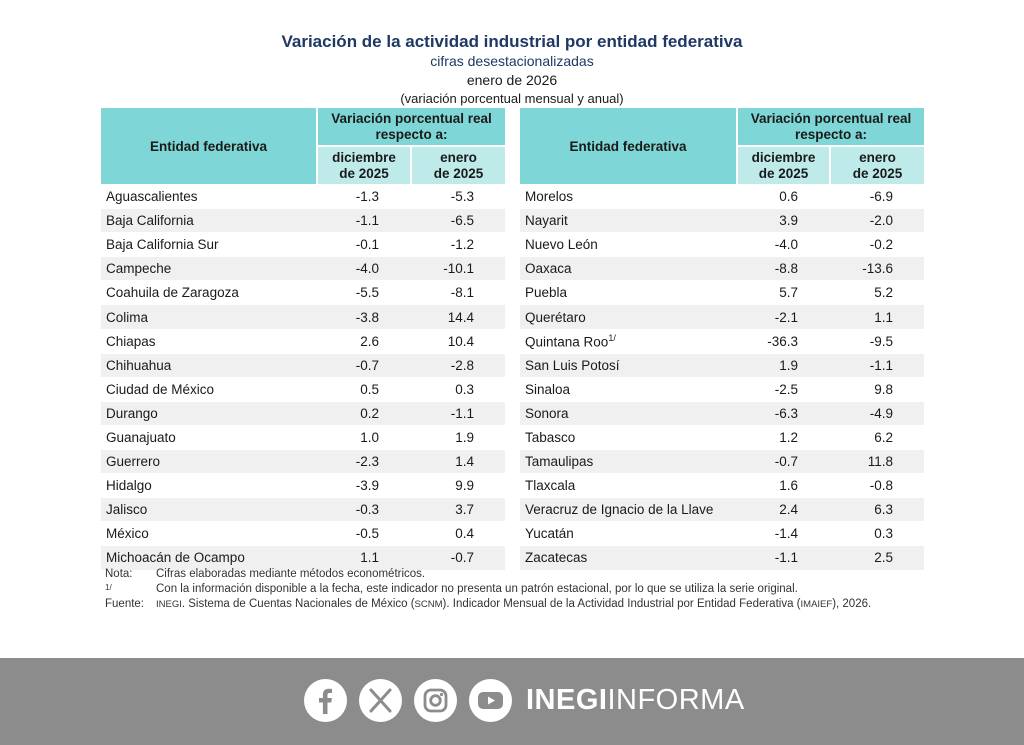 Image resolution: width=1024 pixels, height=745 pixels. What do you see at coordinates (363, 533) in the screenshot?
I see `value-vs-dec-2025: -0.5` at bounding box center [363, 533].